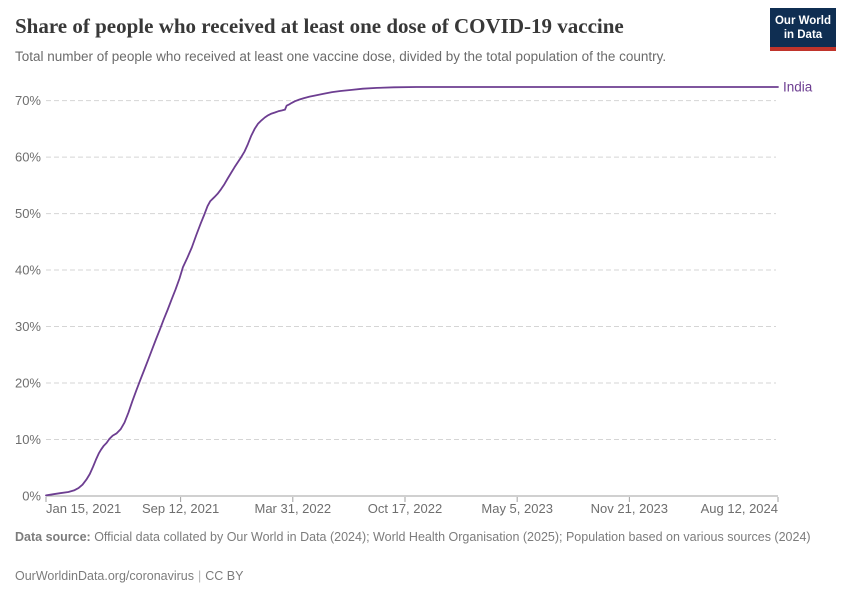 This screenshot has height=600, width=850. Describe the element at coordinates (739, 508) in the screenshot. I see `x-tick-label: Aug 12, 2024` at that location.